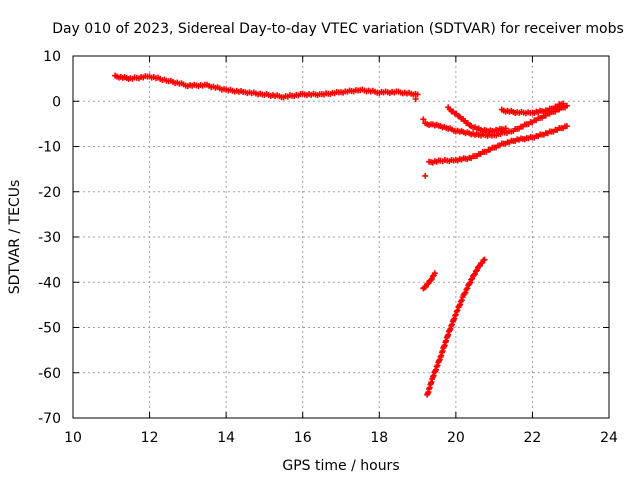  I want to click on y-tick-label: -60, so click(49, 374).